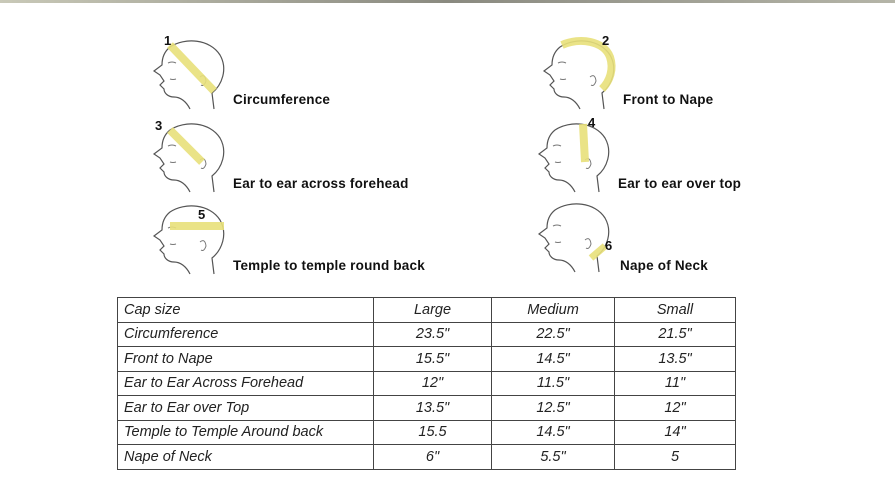  What do you see at coordinates (245, 383) in the screenshot?
I see `row-label: Ear to Ear Across Forehead` at bounding box center [245, 383].